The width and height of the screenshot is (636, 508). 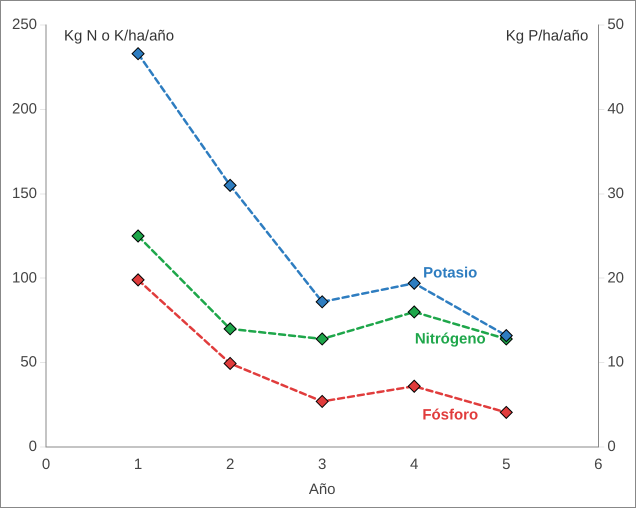 What do you see at coordinates (322, 465) in the screenshot?
I see `x-tick-label: 3` at bounding box center [322, 465].